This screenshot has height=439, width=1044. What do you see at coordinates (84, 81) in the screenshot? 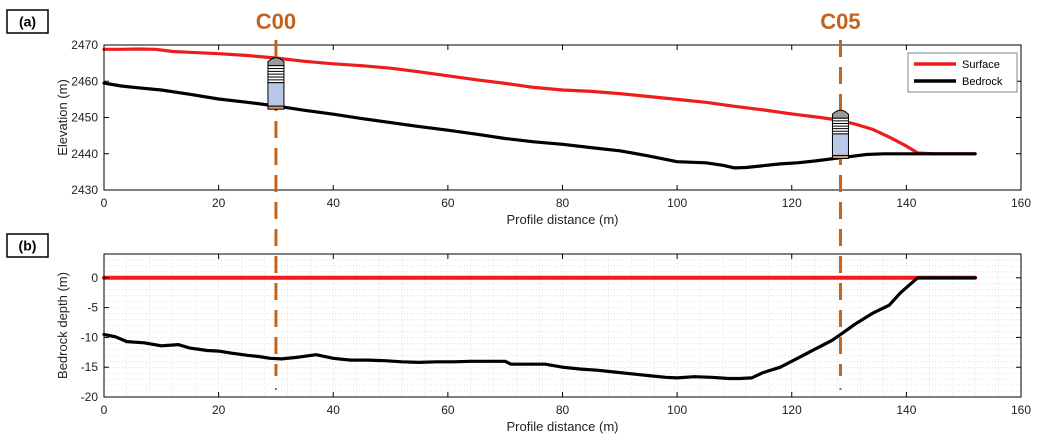
I see `panel-0-y-tick-label: 2460` at bounding box center [84, 81].